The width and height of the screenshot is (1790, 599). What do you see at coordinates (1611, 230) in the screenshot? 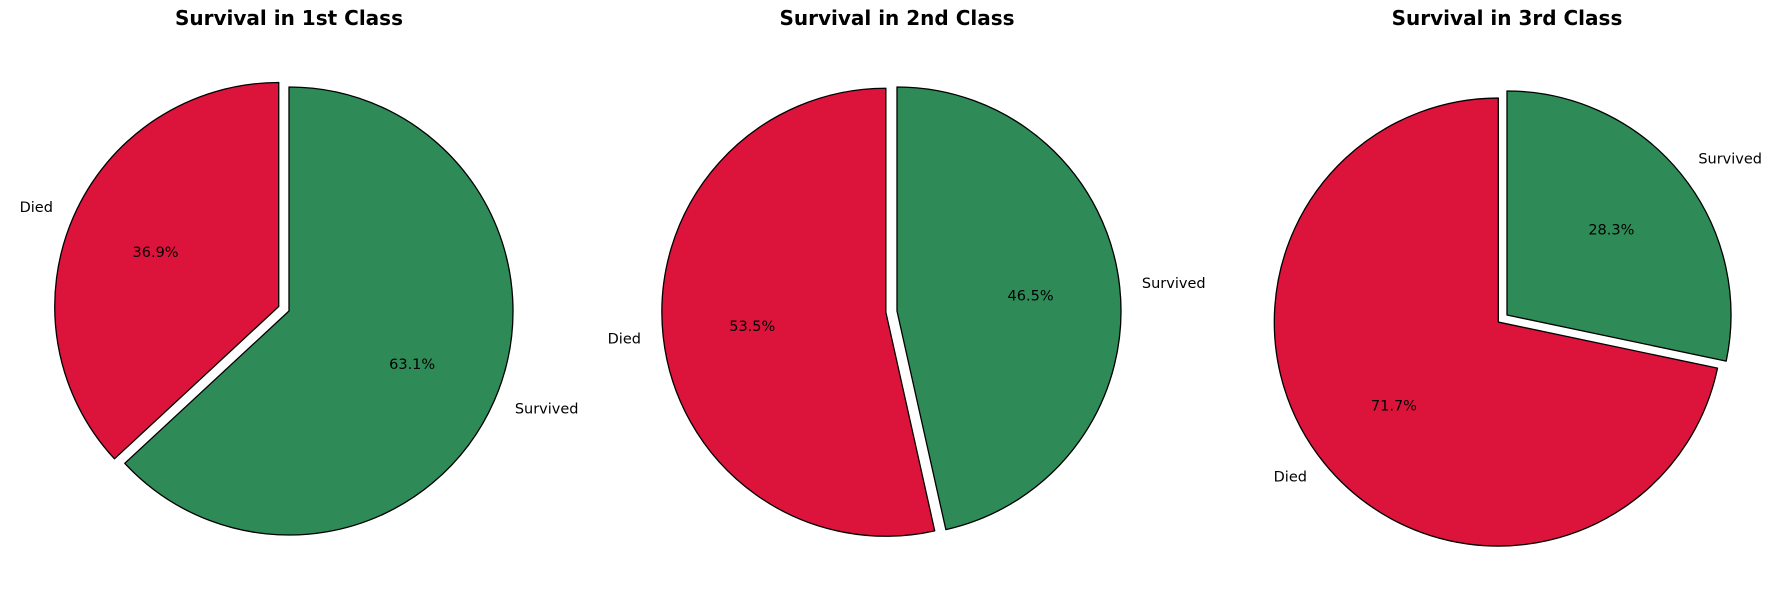
I see `slice-percent-survived: 28.3%` at bounding box center [1611, 230].